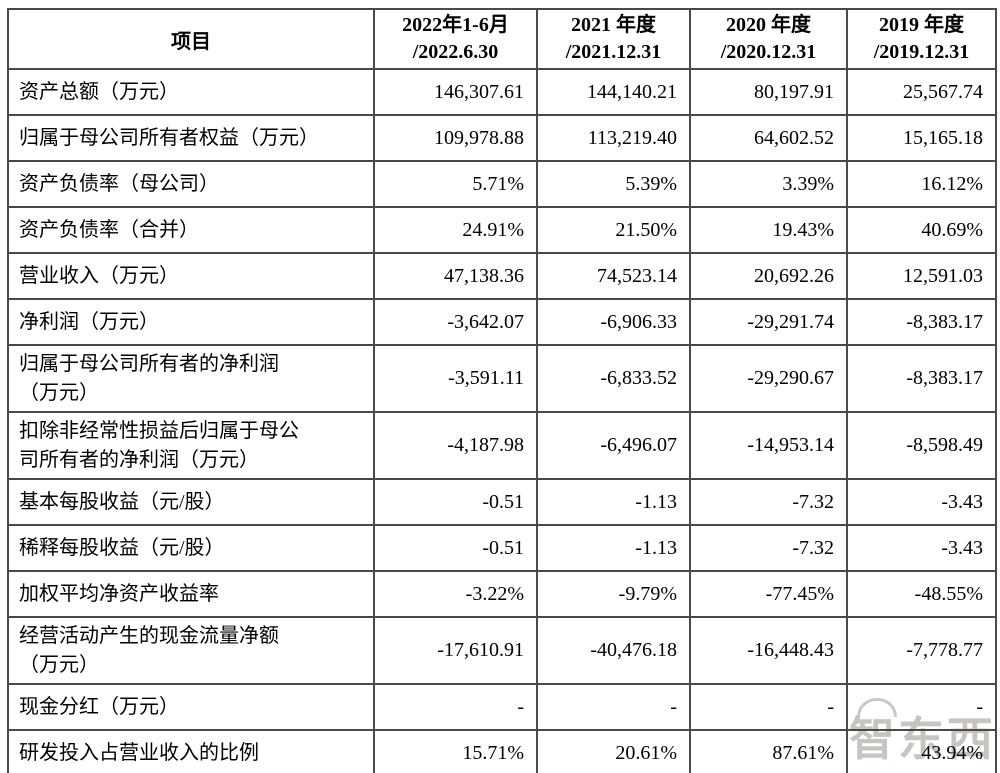 The image size is (1000, 773). Describe the element at coordinates (191, 751) in the screenshot. I see `row-label: 研发投入占营业收入的比例` at that location.